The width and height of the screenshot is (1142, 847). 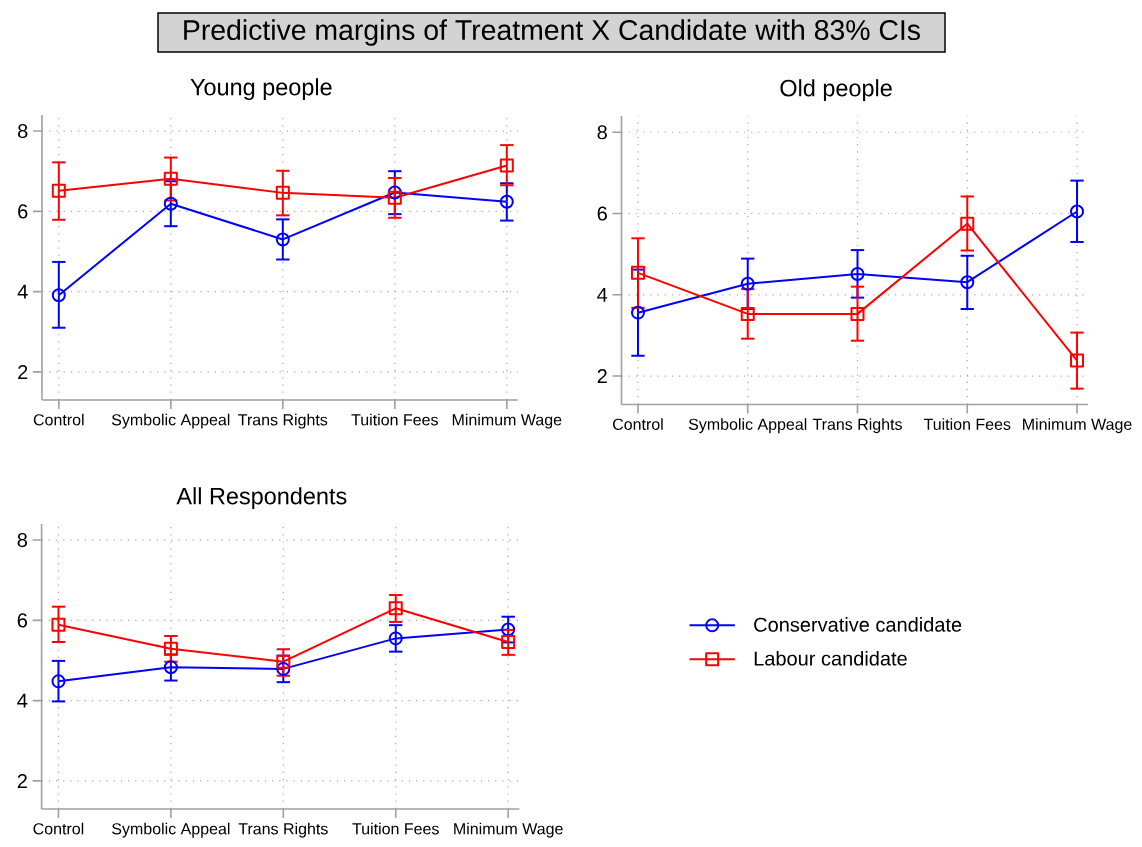 What do you see at coordinates (836, 90) in the screenshot?
I see `chart-title: Old people` at bounding box center [836, 90].